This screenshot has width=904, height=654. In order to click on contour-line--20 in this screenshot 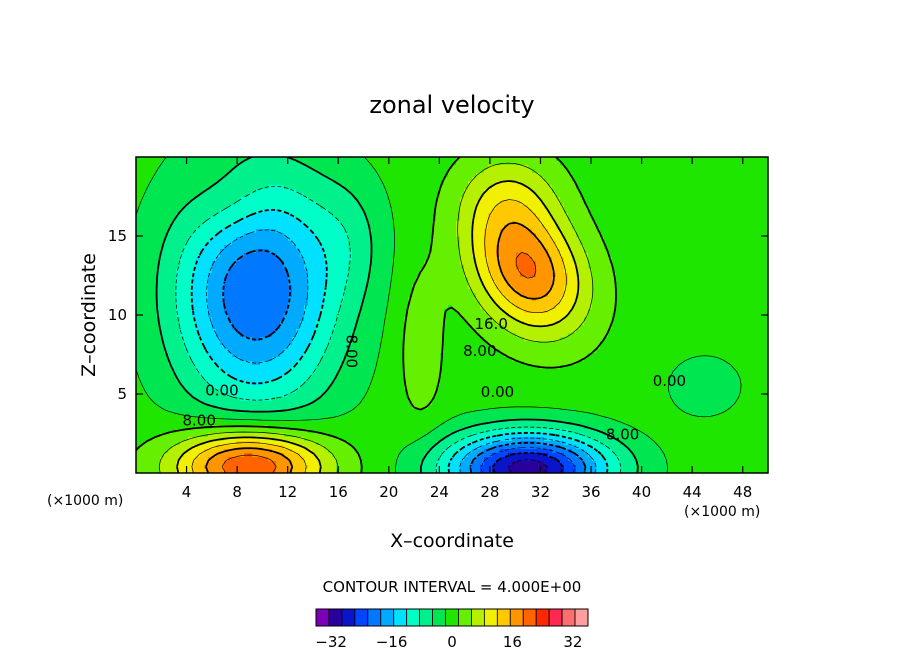, I will do `click(527, 460)`.